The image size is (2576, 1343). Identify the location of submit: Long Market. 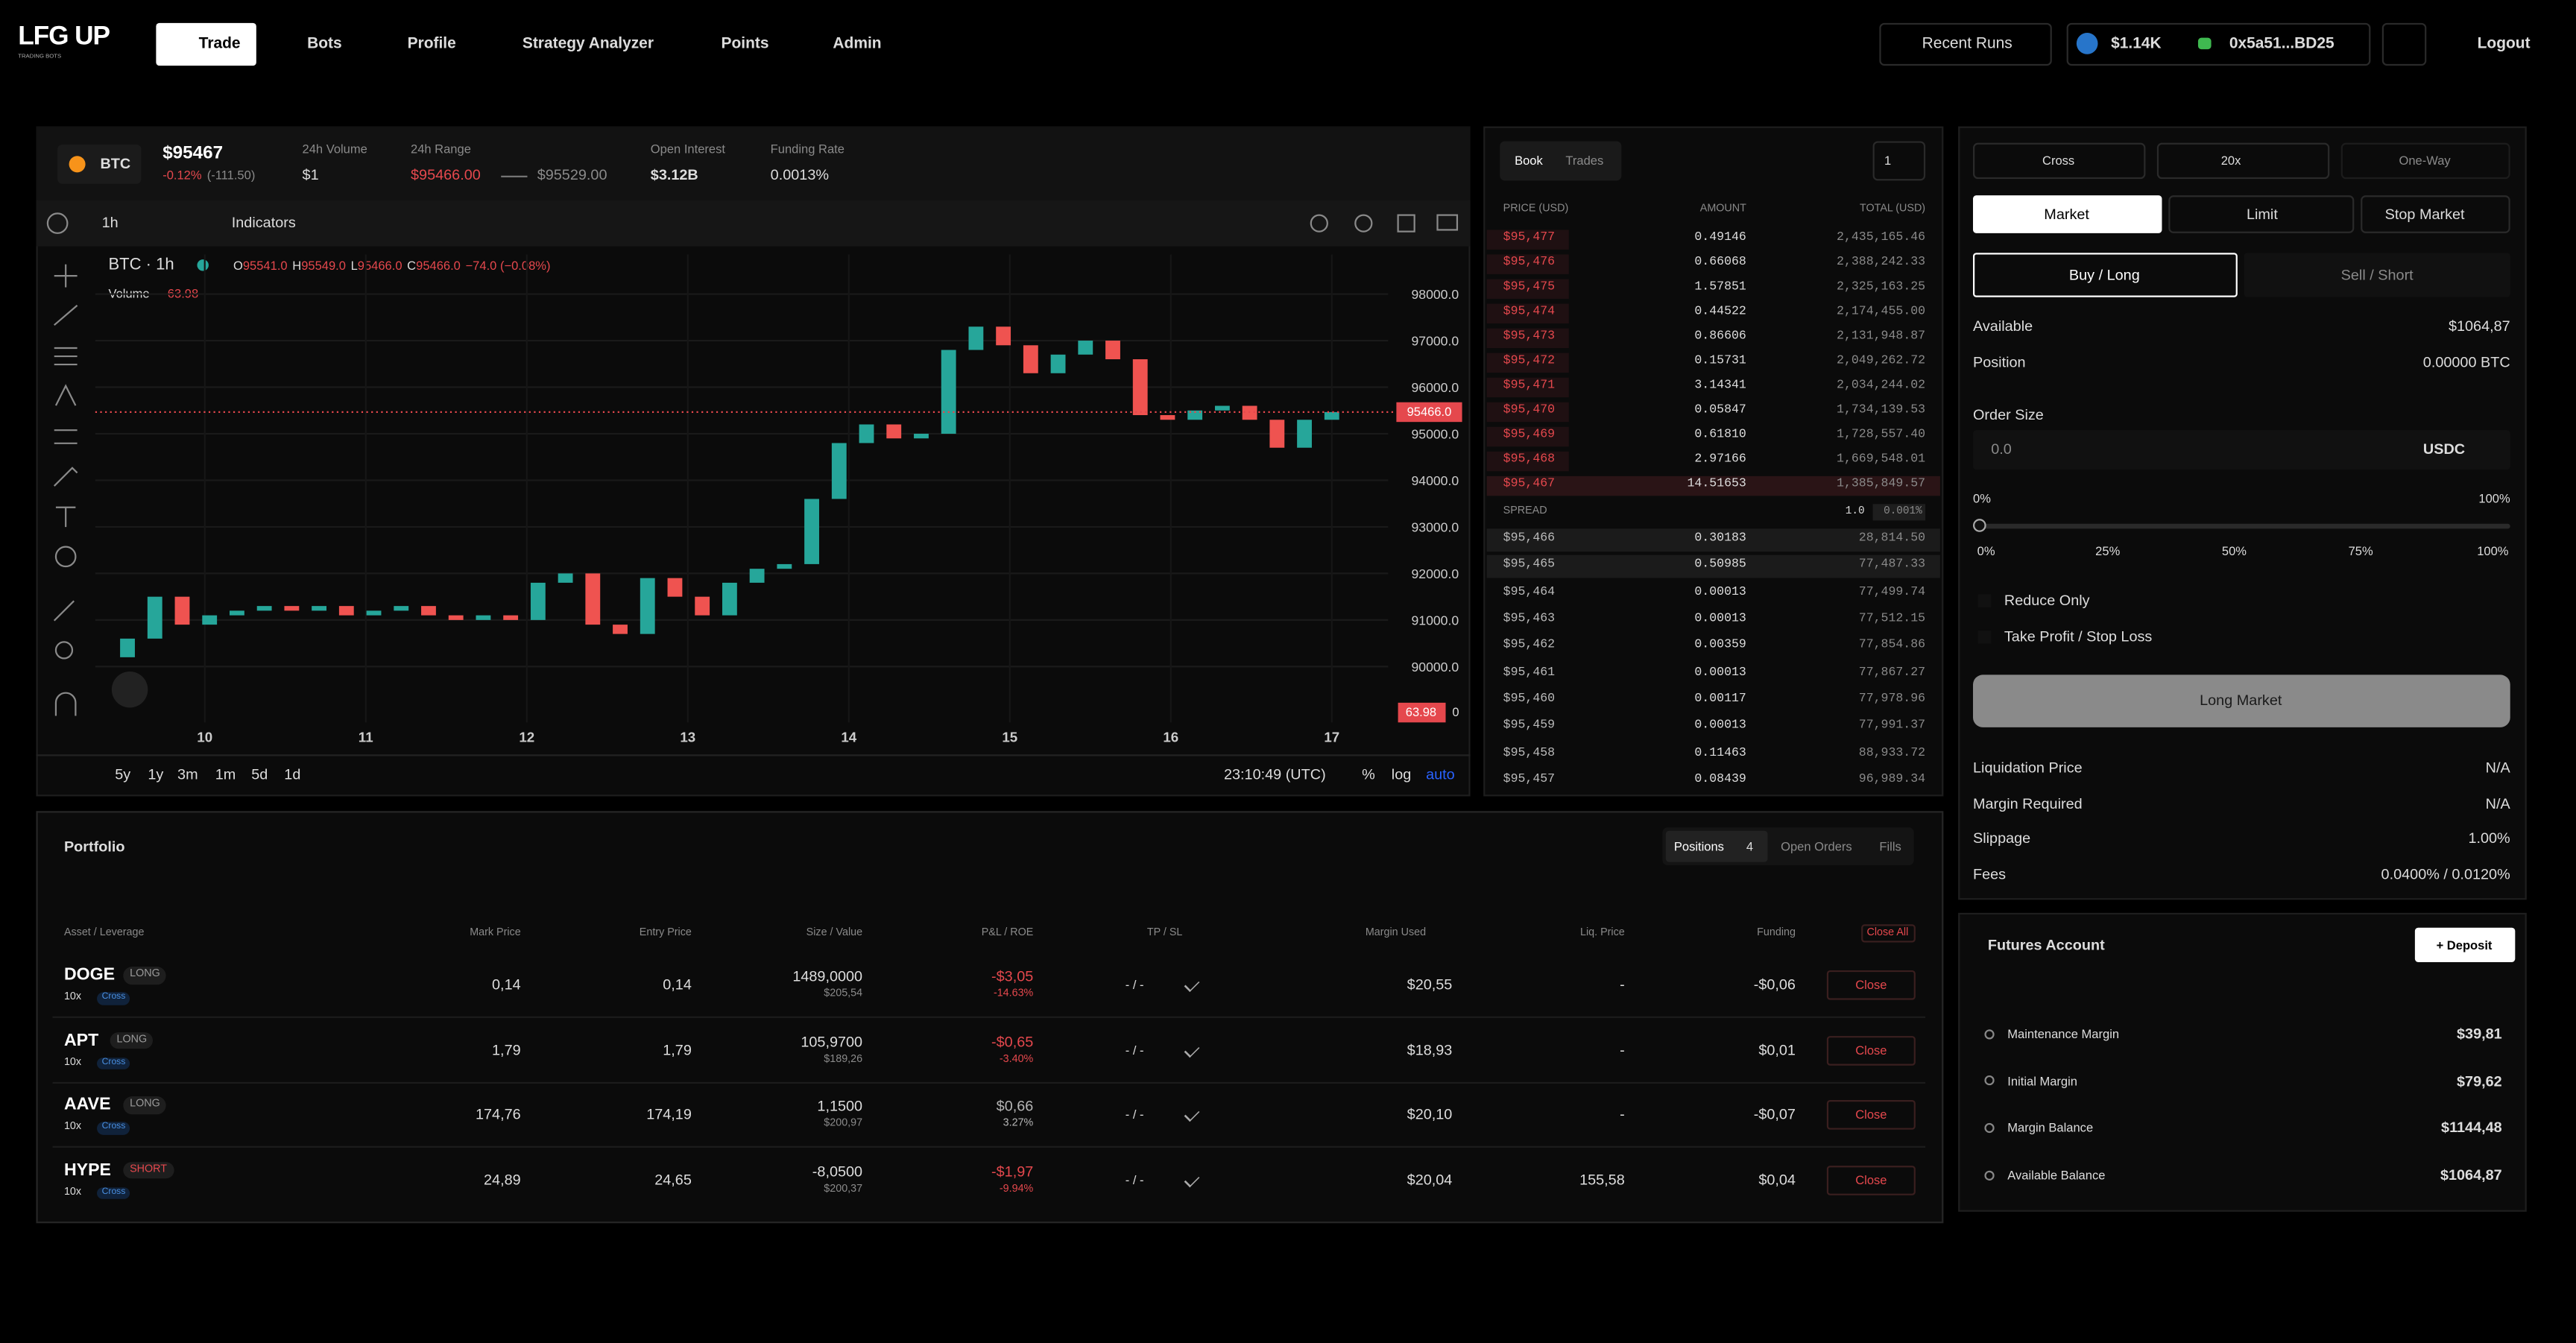
(2241, 700).